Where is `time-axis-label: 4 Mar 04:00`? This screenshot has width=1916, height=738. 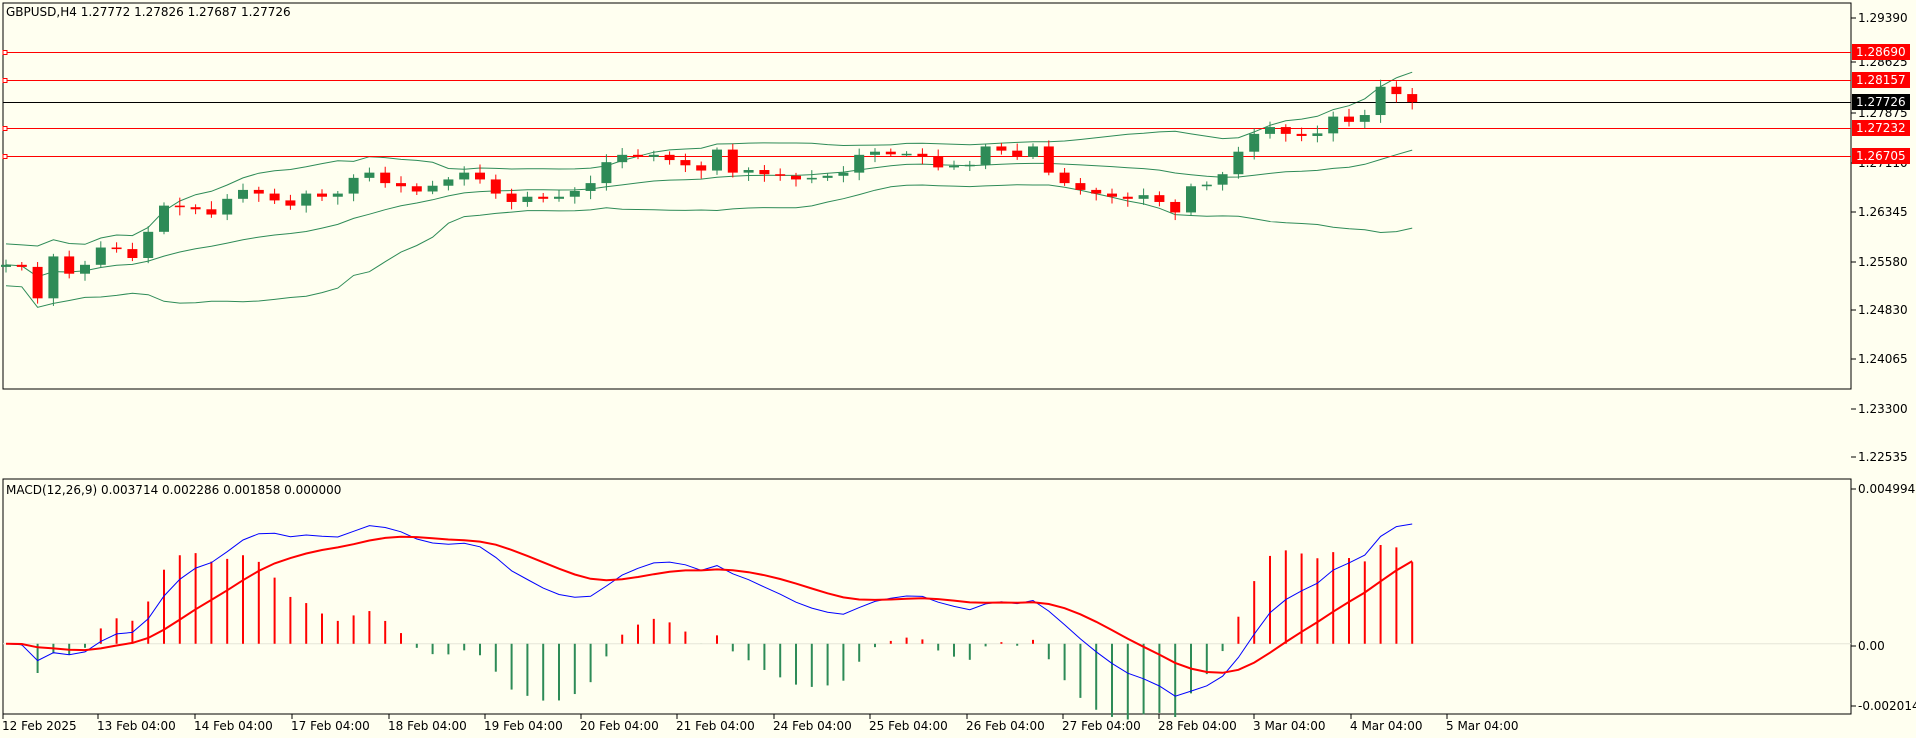
time-axis-label: 4 Mar 04:00 is located at coordinates (1386, 726).